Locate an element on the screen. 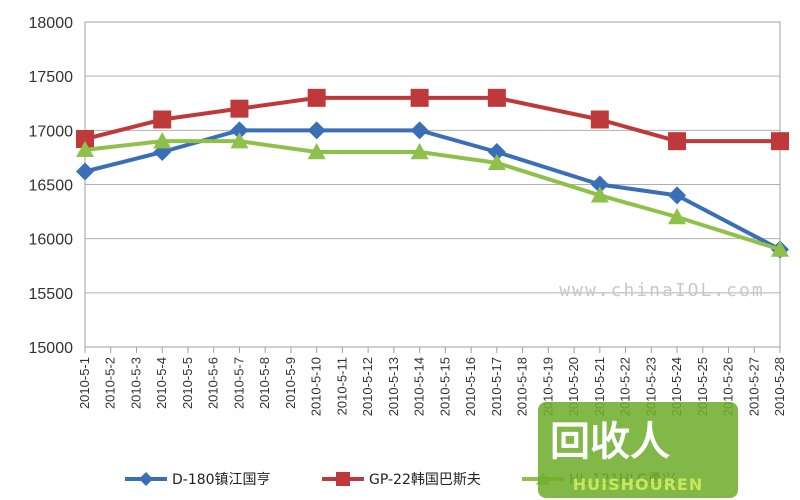  x-tick-label: 2010-5-8 is located at coordinates (264, 383).